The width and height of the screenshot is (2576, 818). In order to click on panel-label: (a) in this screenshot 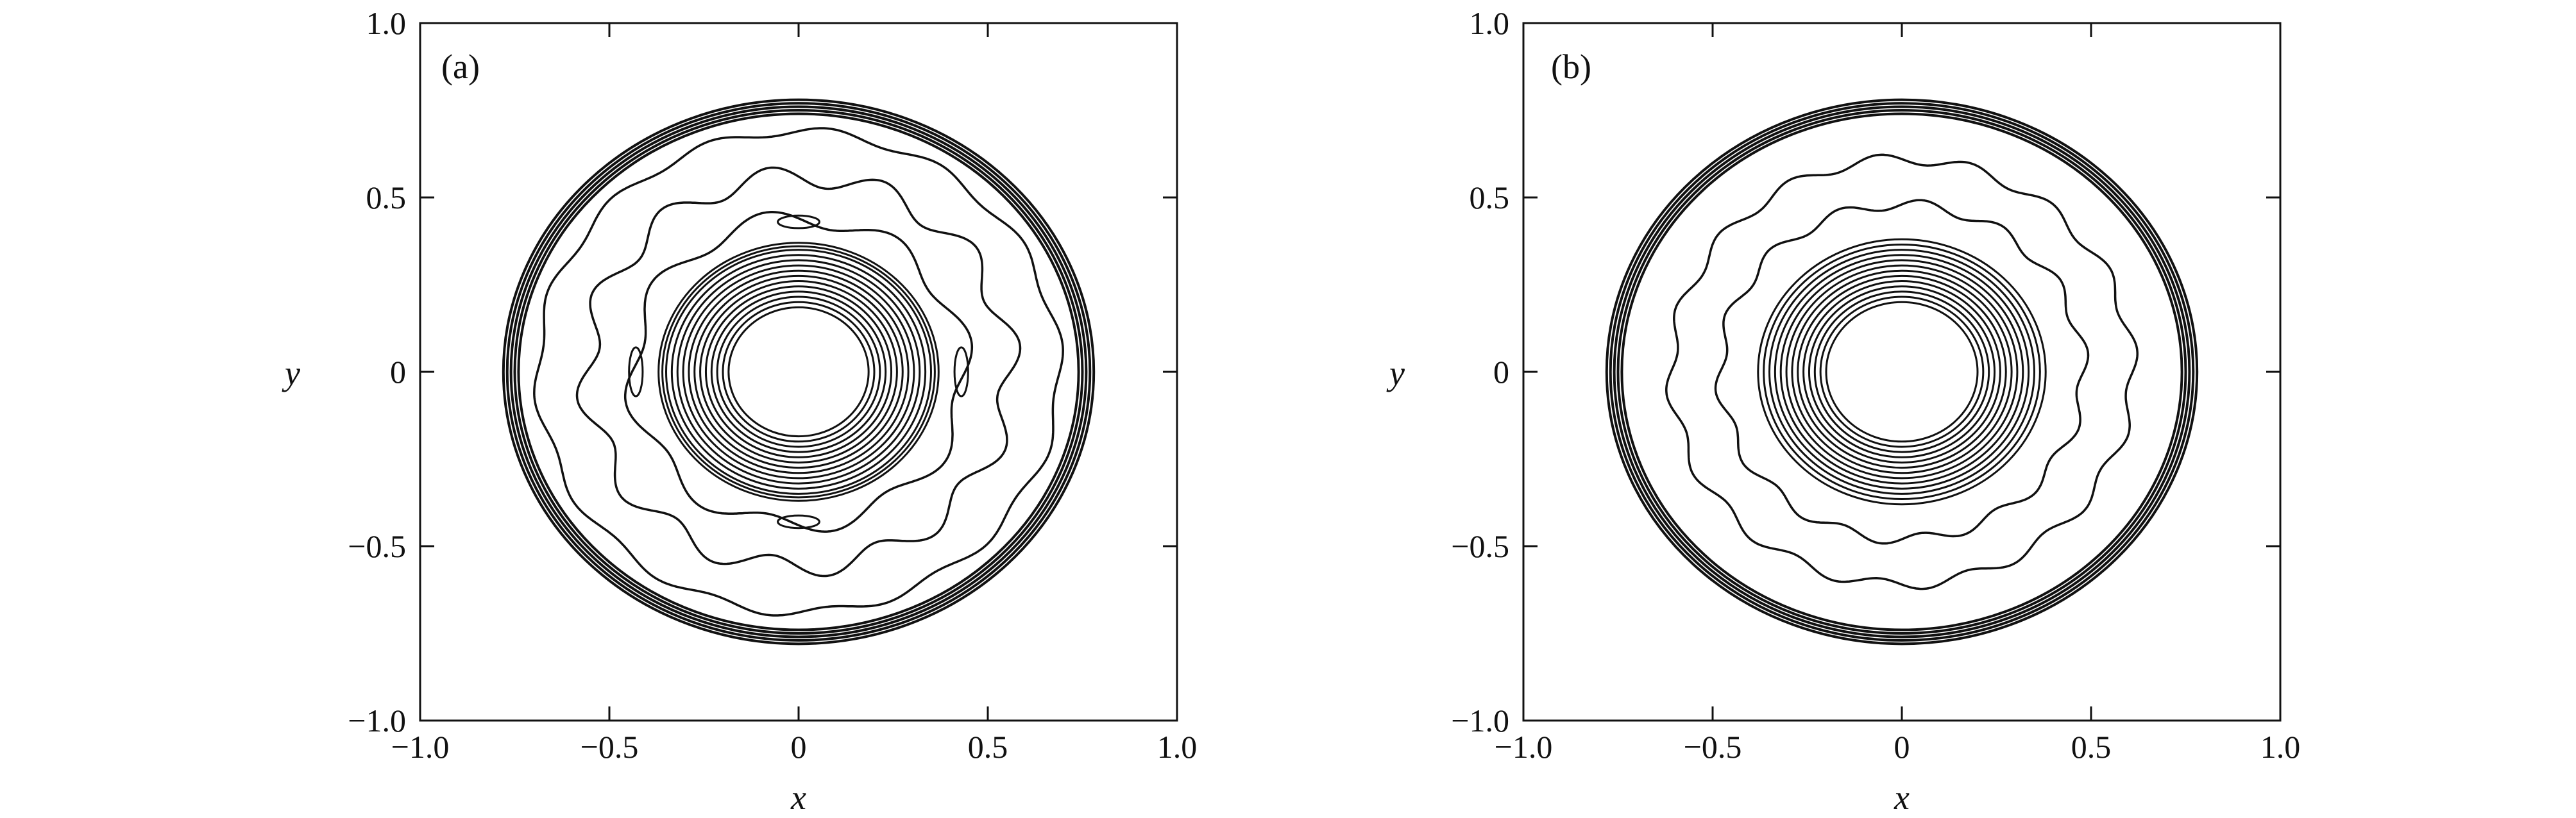, I will do `click(460, 66)`.